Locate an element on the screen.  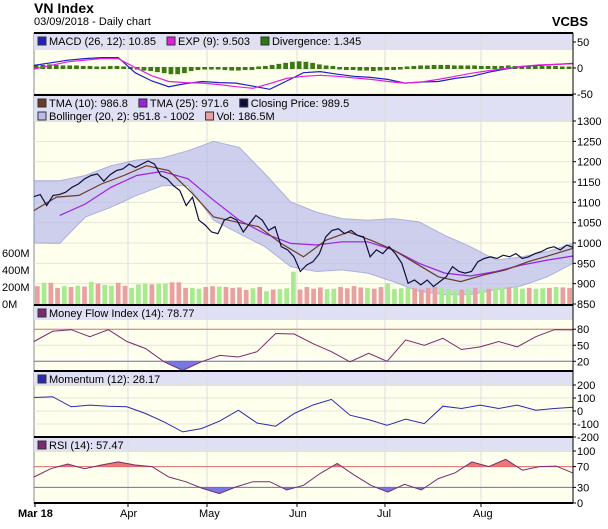
mfi-legend-band is located at coordinates (303, 312).